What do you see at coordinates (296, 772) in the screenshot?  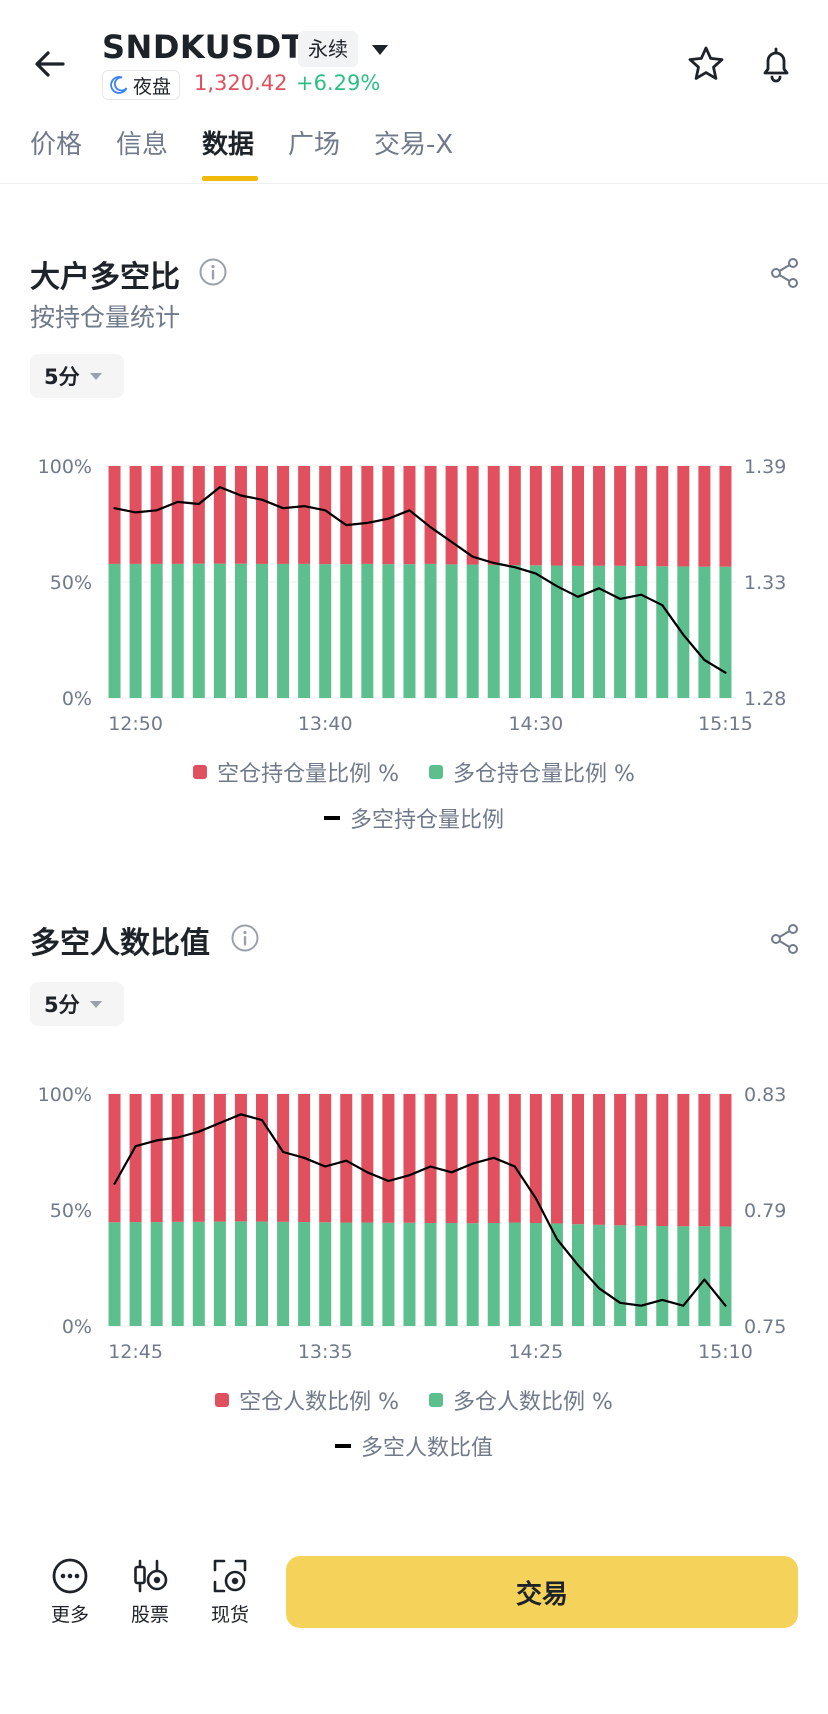 I see `legend-item-short: 空仓持仓量比例 %` at bounding box center [296, 772].